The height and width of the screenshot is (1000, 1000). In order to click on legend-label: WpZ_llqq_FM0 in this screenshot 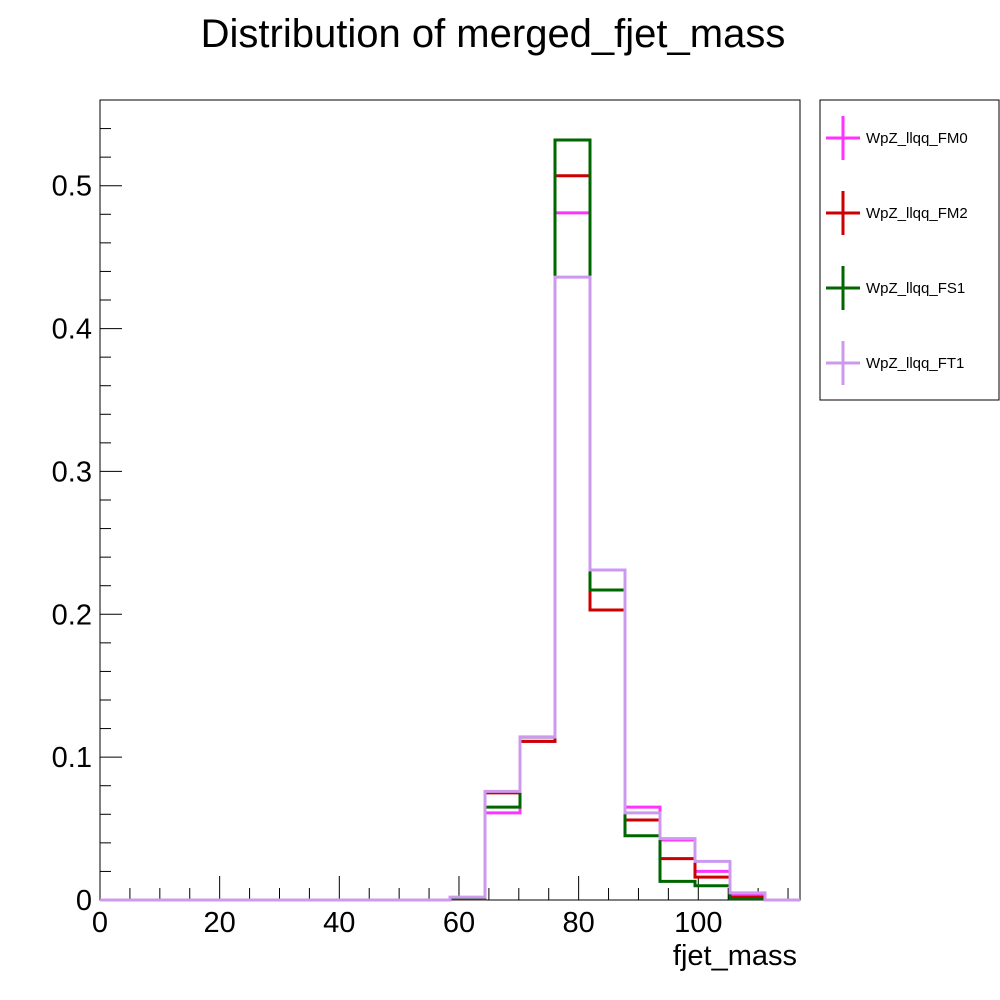, I will do `click(917, 138)`.